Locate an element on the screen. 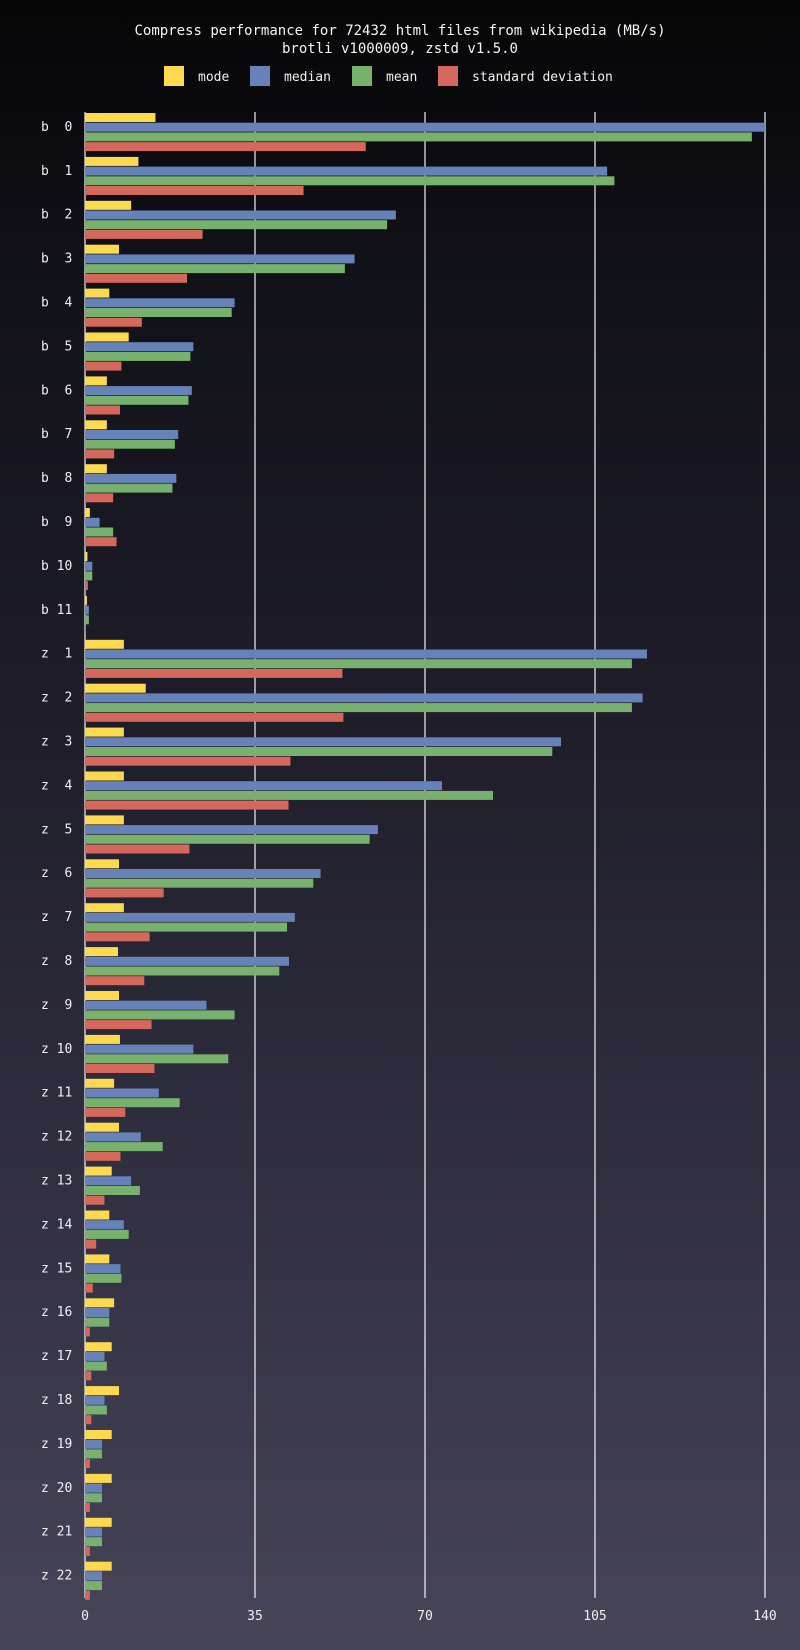 This screenshot has height=1650, width=800. category-label: z 13 is located at coordinates (56, 1181).